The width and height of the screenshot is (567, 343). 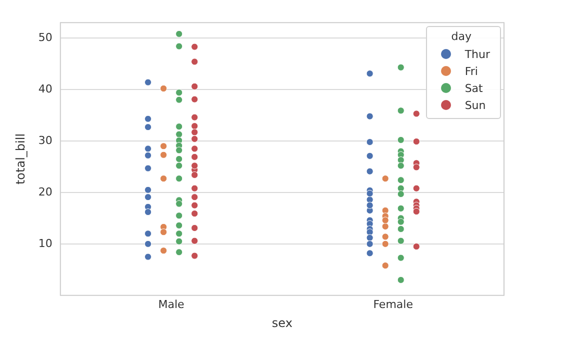 What do you see at coordinates (20, 159) in the screenshot?
I see `y-axis-title: total_bill` at bounding box center [20, 159].